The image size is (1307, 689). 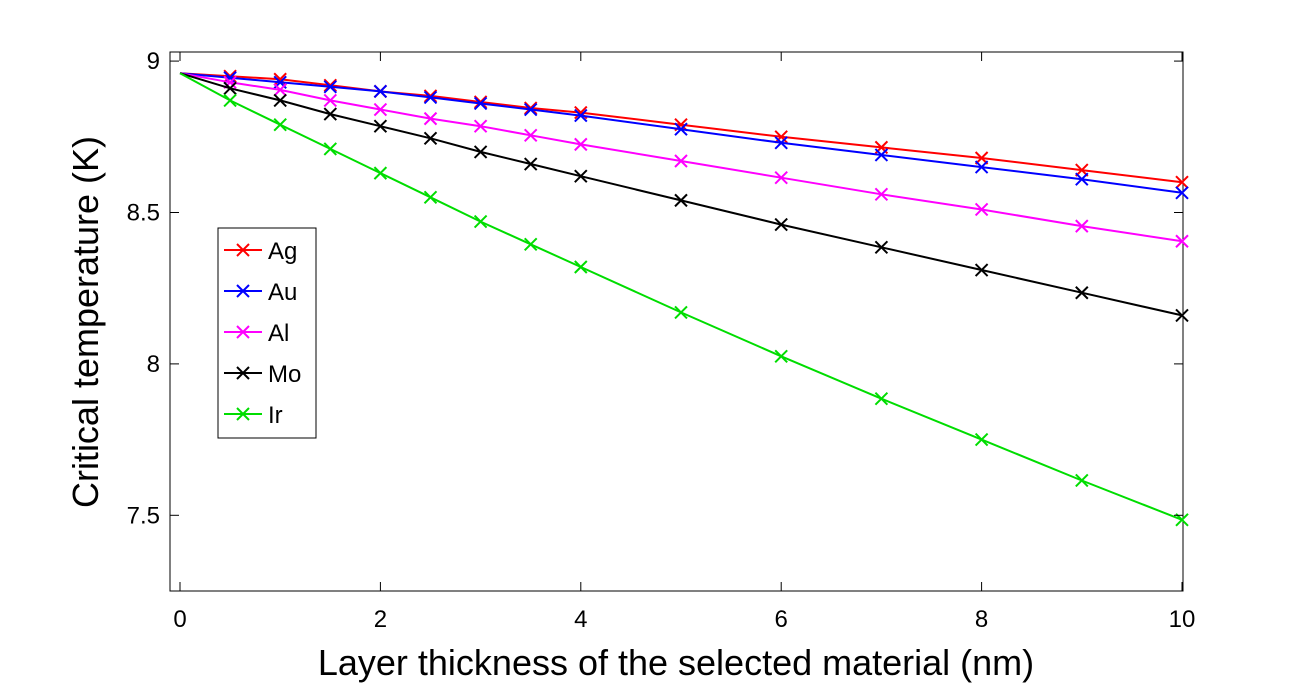 I want to click on legend-item-ag: Ag, so click(x=260, y=251).